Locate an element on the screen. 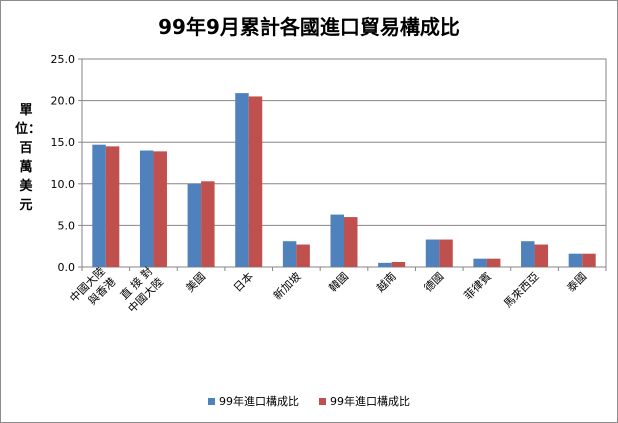  y-axis-label: 單位：百萬美元 is located at coordinates (28, 158).